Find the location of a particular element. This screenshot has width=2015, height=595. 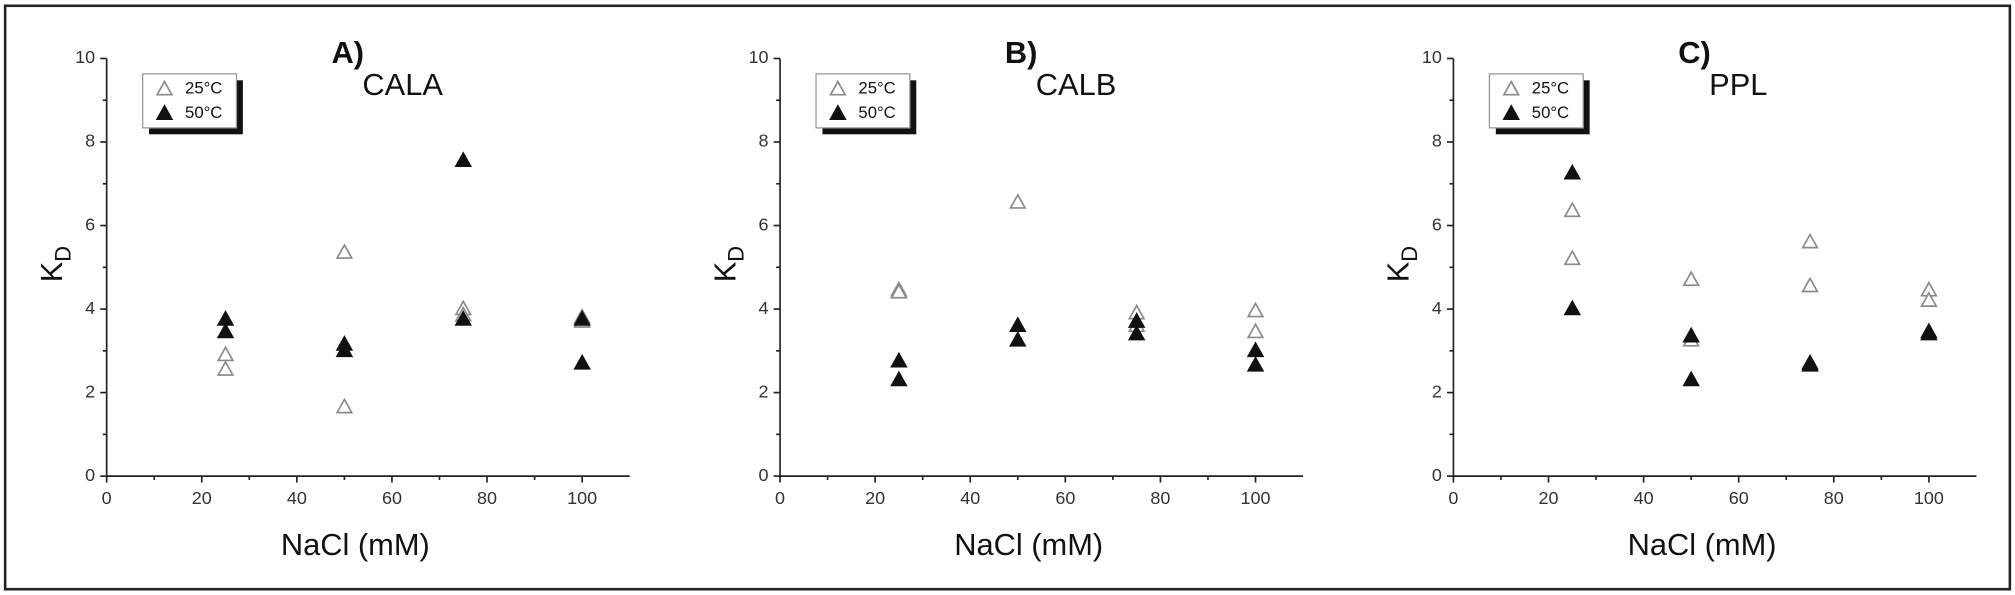

panel-title: A) is located at coordinates (348, 52).